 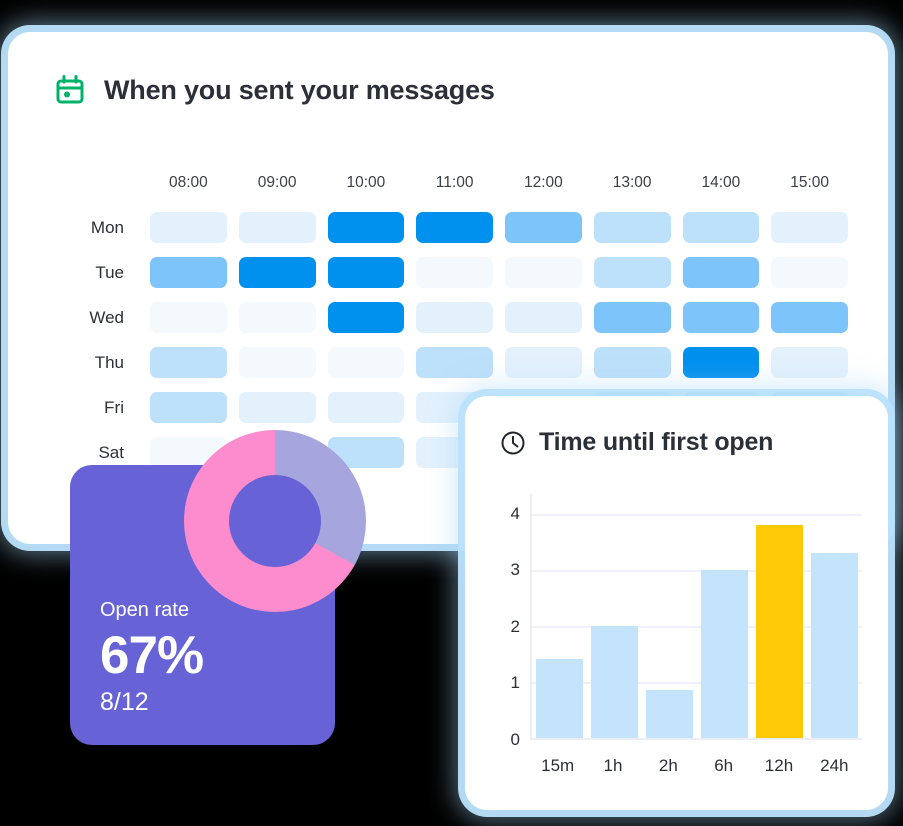 I want to click on heatmap-row-header: Sat, so click(x=111, y=452).